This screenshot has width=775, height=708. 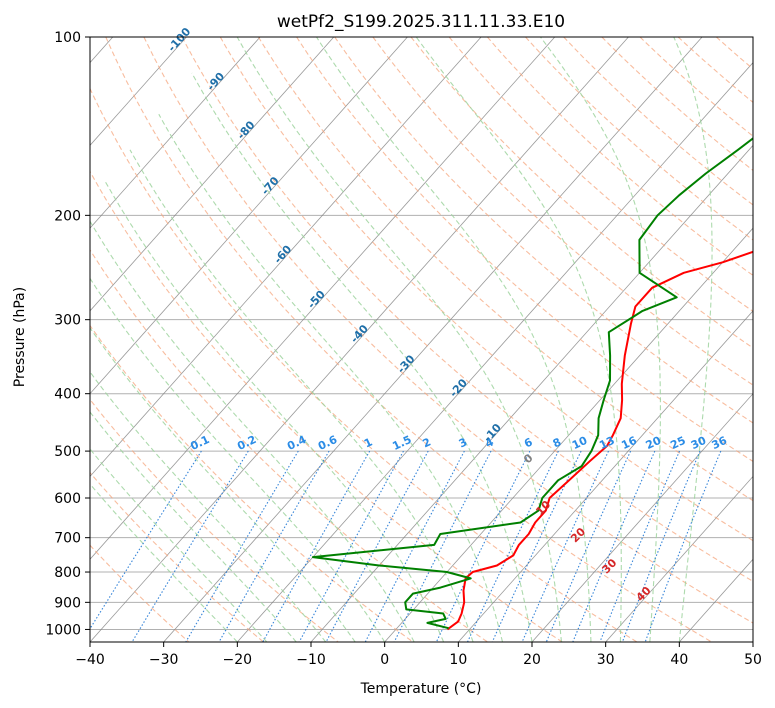 What do you see at coordinates (67, 334) in the screenshot?
I see `y-axis-ticks: 100 200 300 400 500 600 700 800 900 1000` at bounding box center [67, 334].